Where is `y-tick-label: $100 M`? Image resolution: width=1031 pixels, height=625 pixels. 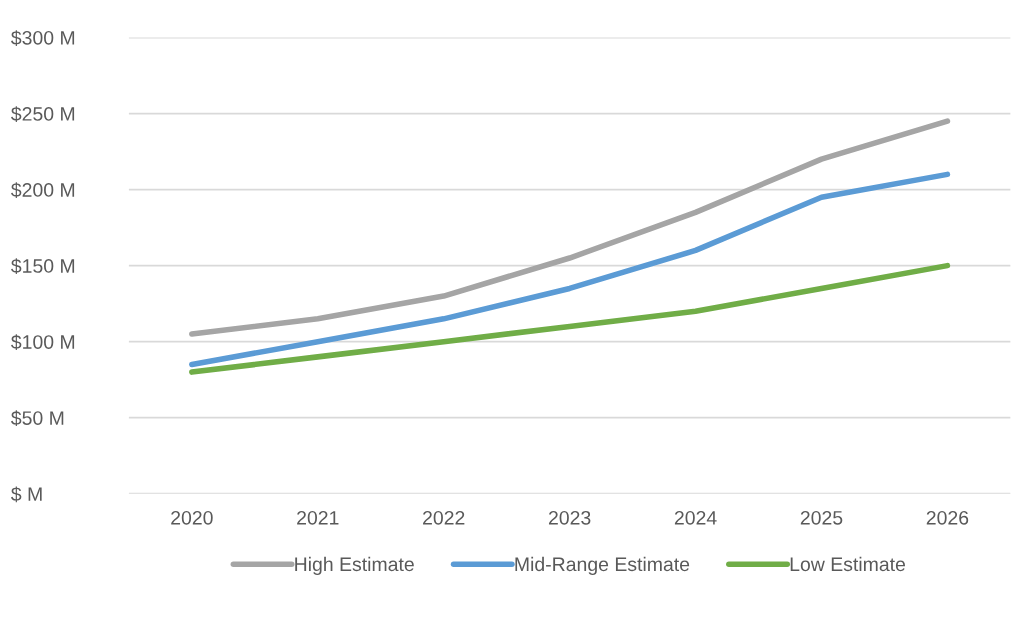 y-tick-label: $100 M is located at coordinates (43, 342).